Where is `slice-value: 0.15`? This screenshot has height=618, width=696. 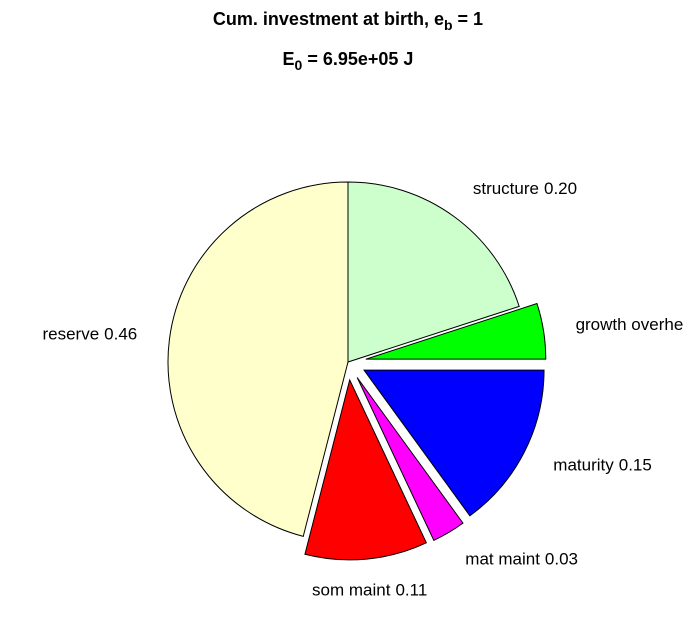
slice-value: 0.15 is located at coordinates (635, 465).